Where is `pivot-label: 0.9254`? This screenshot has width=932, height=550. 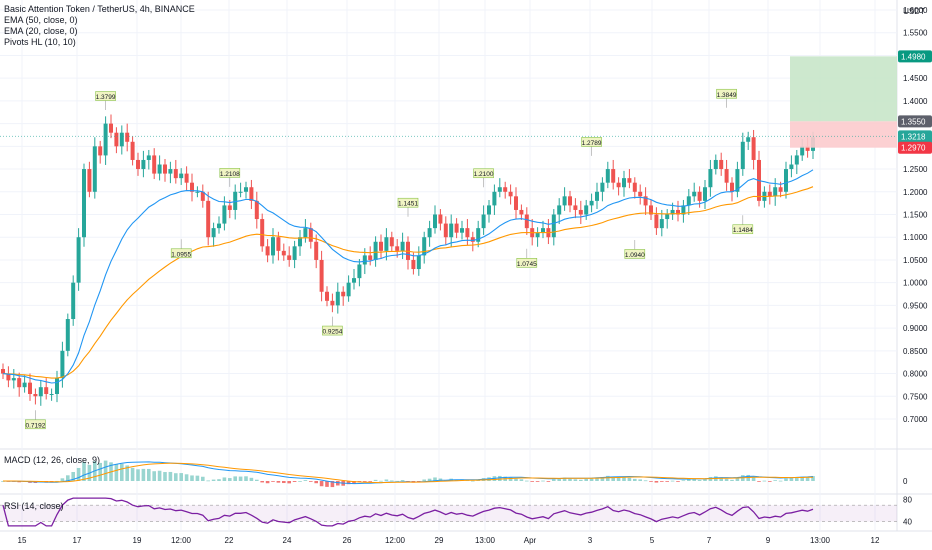 pivot-label: 0.9254 is located at coordinates (332, 332).